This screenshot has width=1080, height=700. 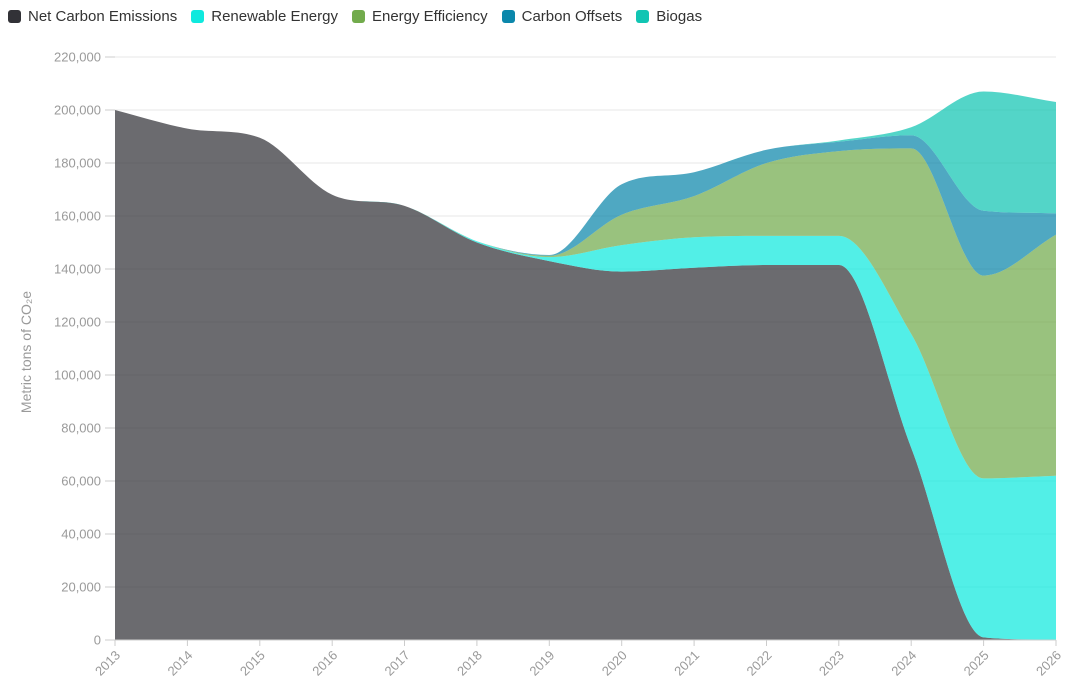 What do you see at coordinates (324, 663) in the screenshot?
I see `x-tick-label: 2016` at bounding box center [324, 663].